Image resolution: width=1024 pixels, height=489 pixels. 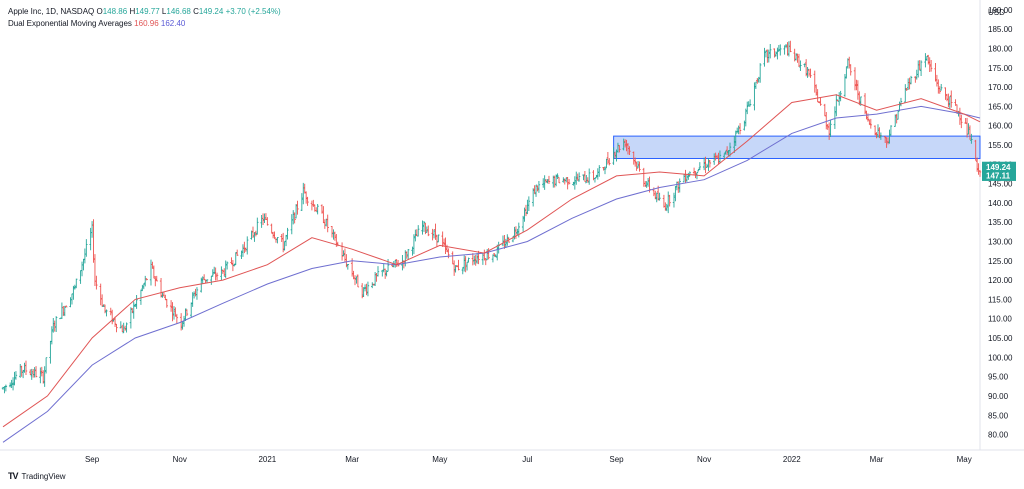 What do you see at coordinates (147, 11) in the screenshot?
I see `legend-high: 149.77` at bounding box center [147, 11].